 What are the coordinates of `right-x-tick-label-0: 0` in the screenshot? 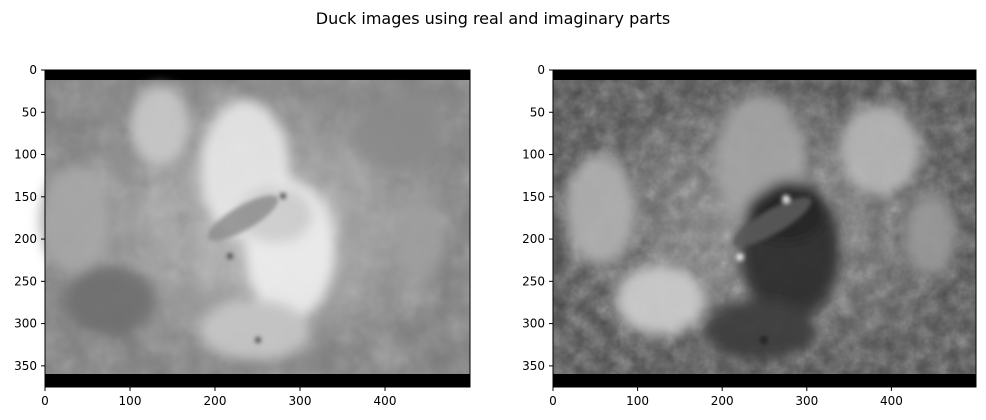 It's located at (553, 401).